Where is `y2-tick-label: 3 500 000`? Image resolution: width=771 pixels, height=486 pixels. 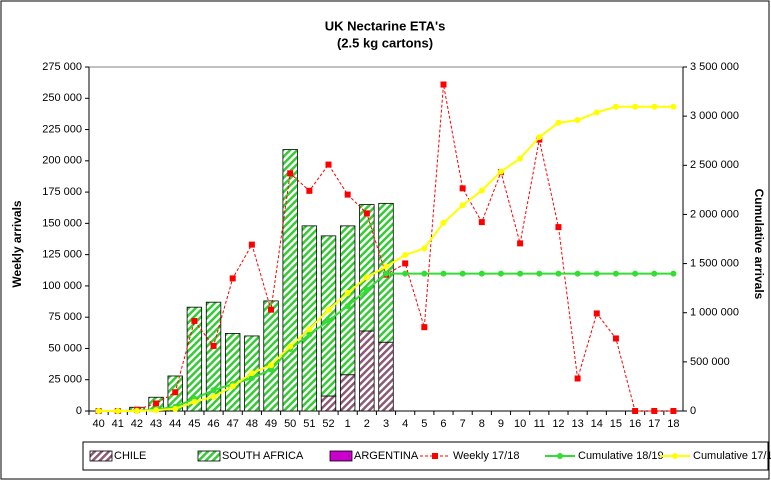
y2-tick-label: 3 500 000 is located at coordinates (714, 67).